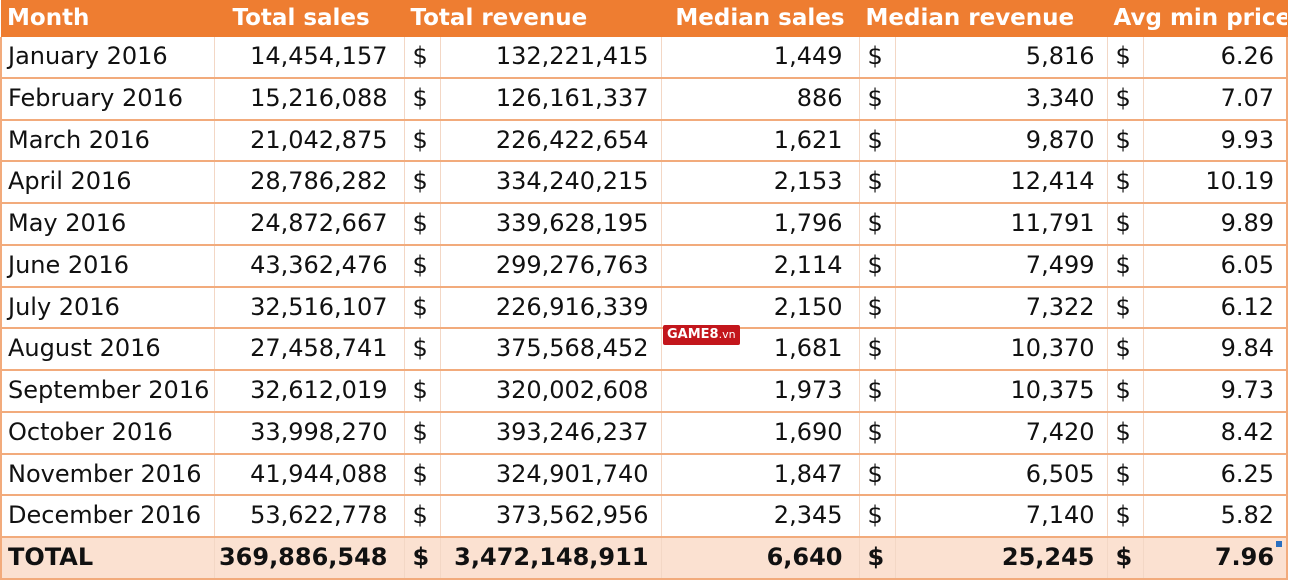 This screenshot has width=1289, height=580. What do you see at coordinates (309, 517) in the screenshot?
I see `cell-total-sales: 53,622,778` at bounding box center [309, 517].